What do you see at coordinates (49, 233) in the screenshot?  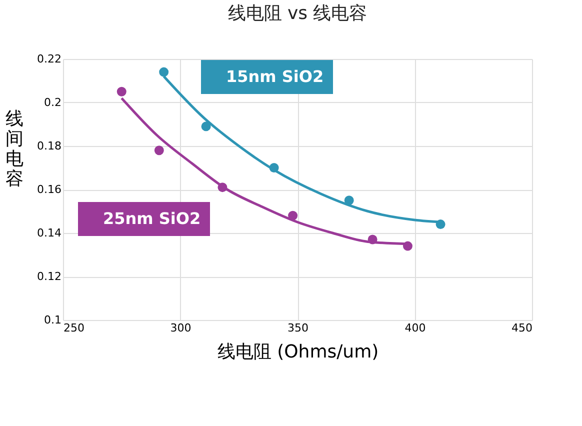 I see `y-tick-label: 0.14` at bounding box center [49, 233].